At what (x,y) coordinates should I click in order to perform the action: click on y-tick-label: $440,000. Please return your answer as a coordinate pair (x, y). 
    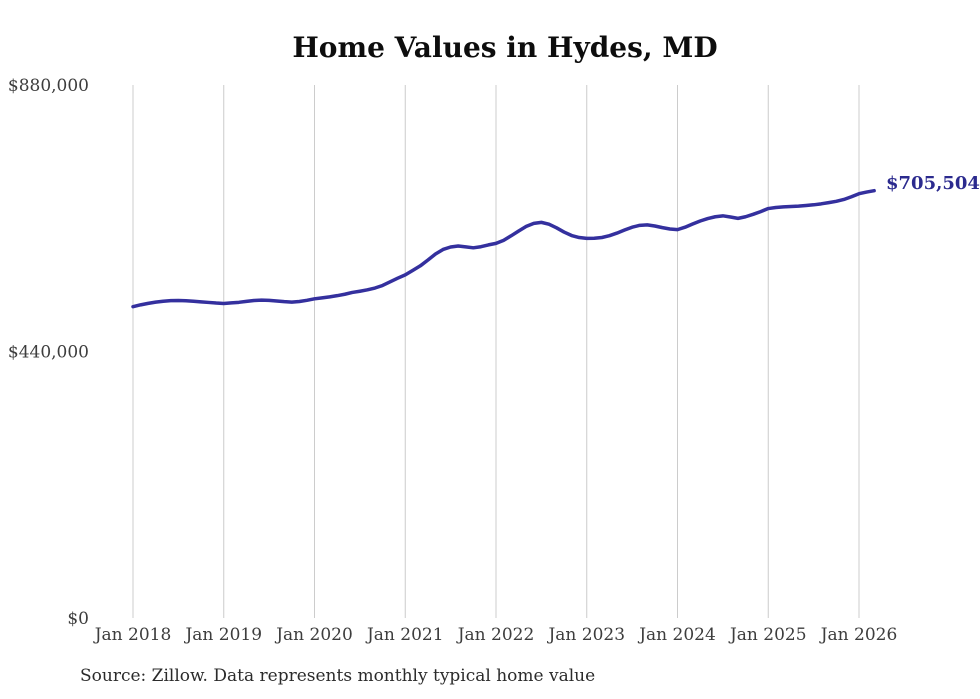
    Looking at the image, I should click on (48, 353).